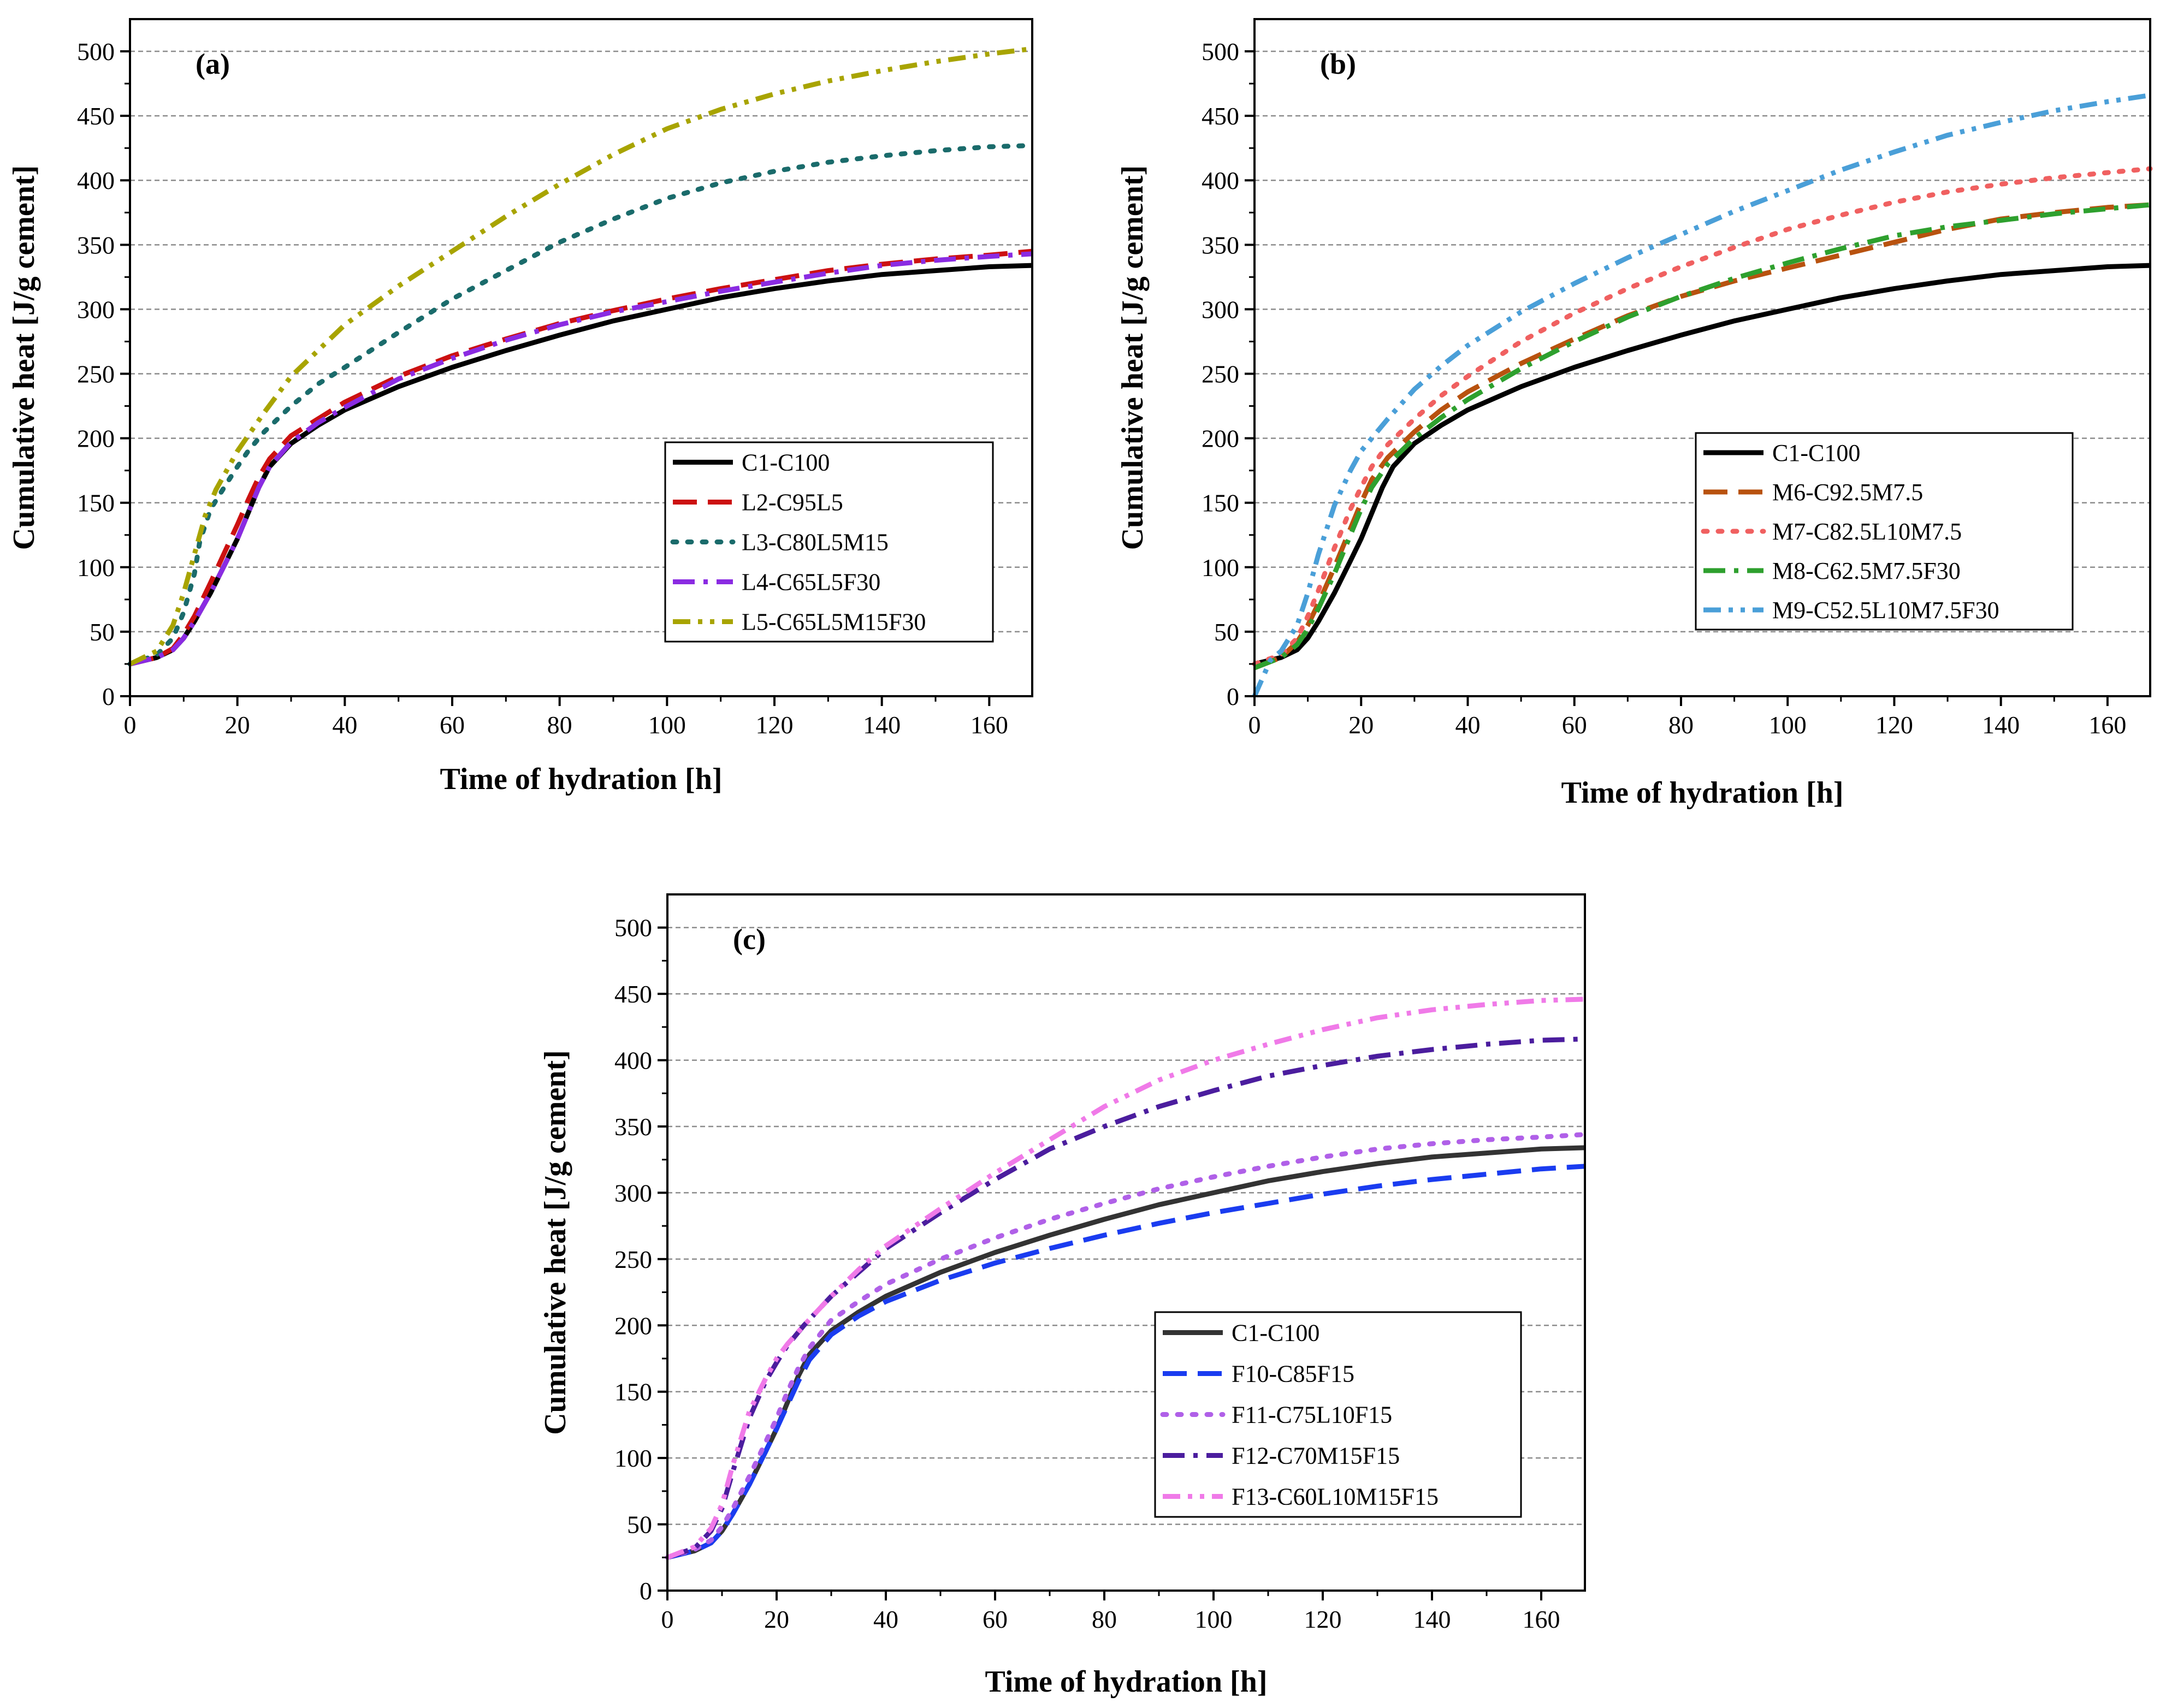 This screenshot has height=1708, width=2160. I want to click on legend-label: L2-C95L5, so click(793, 502).